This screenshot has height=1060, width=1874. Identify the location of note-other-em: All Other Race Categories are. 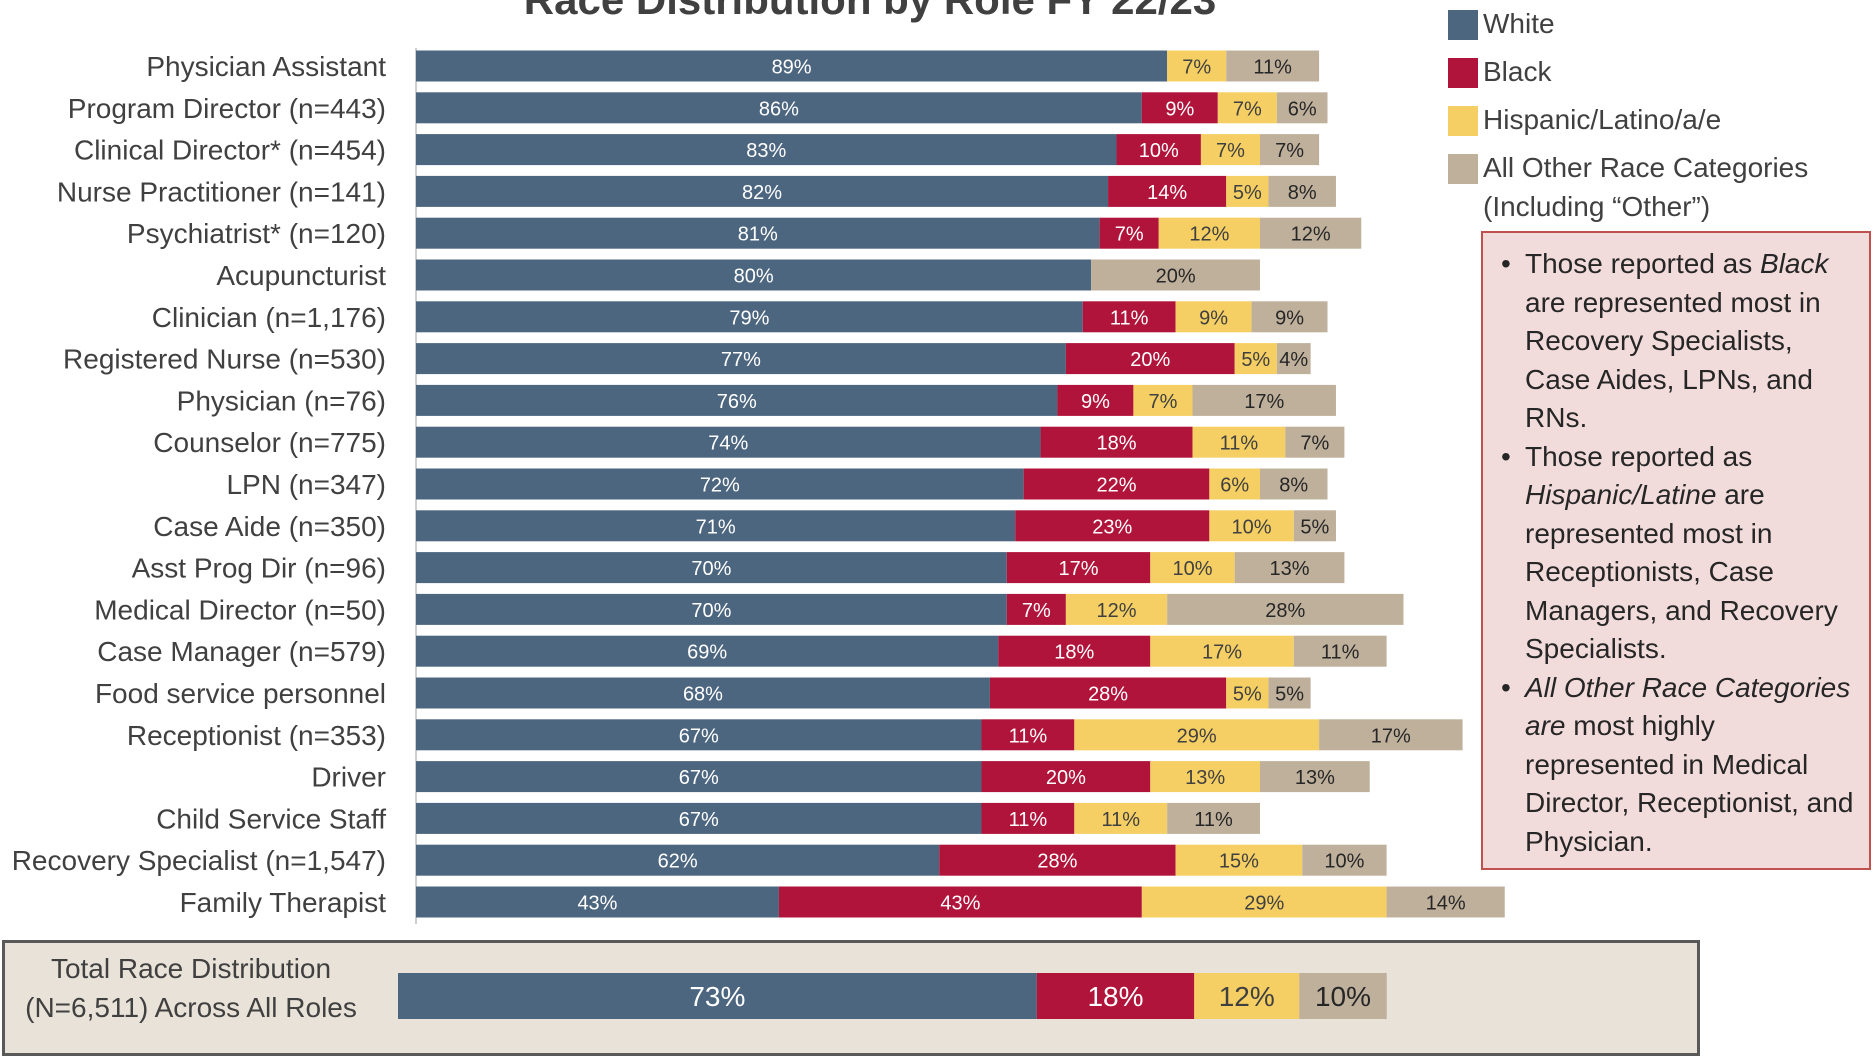
(1688, 706).